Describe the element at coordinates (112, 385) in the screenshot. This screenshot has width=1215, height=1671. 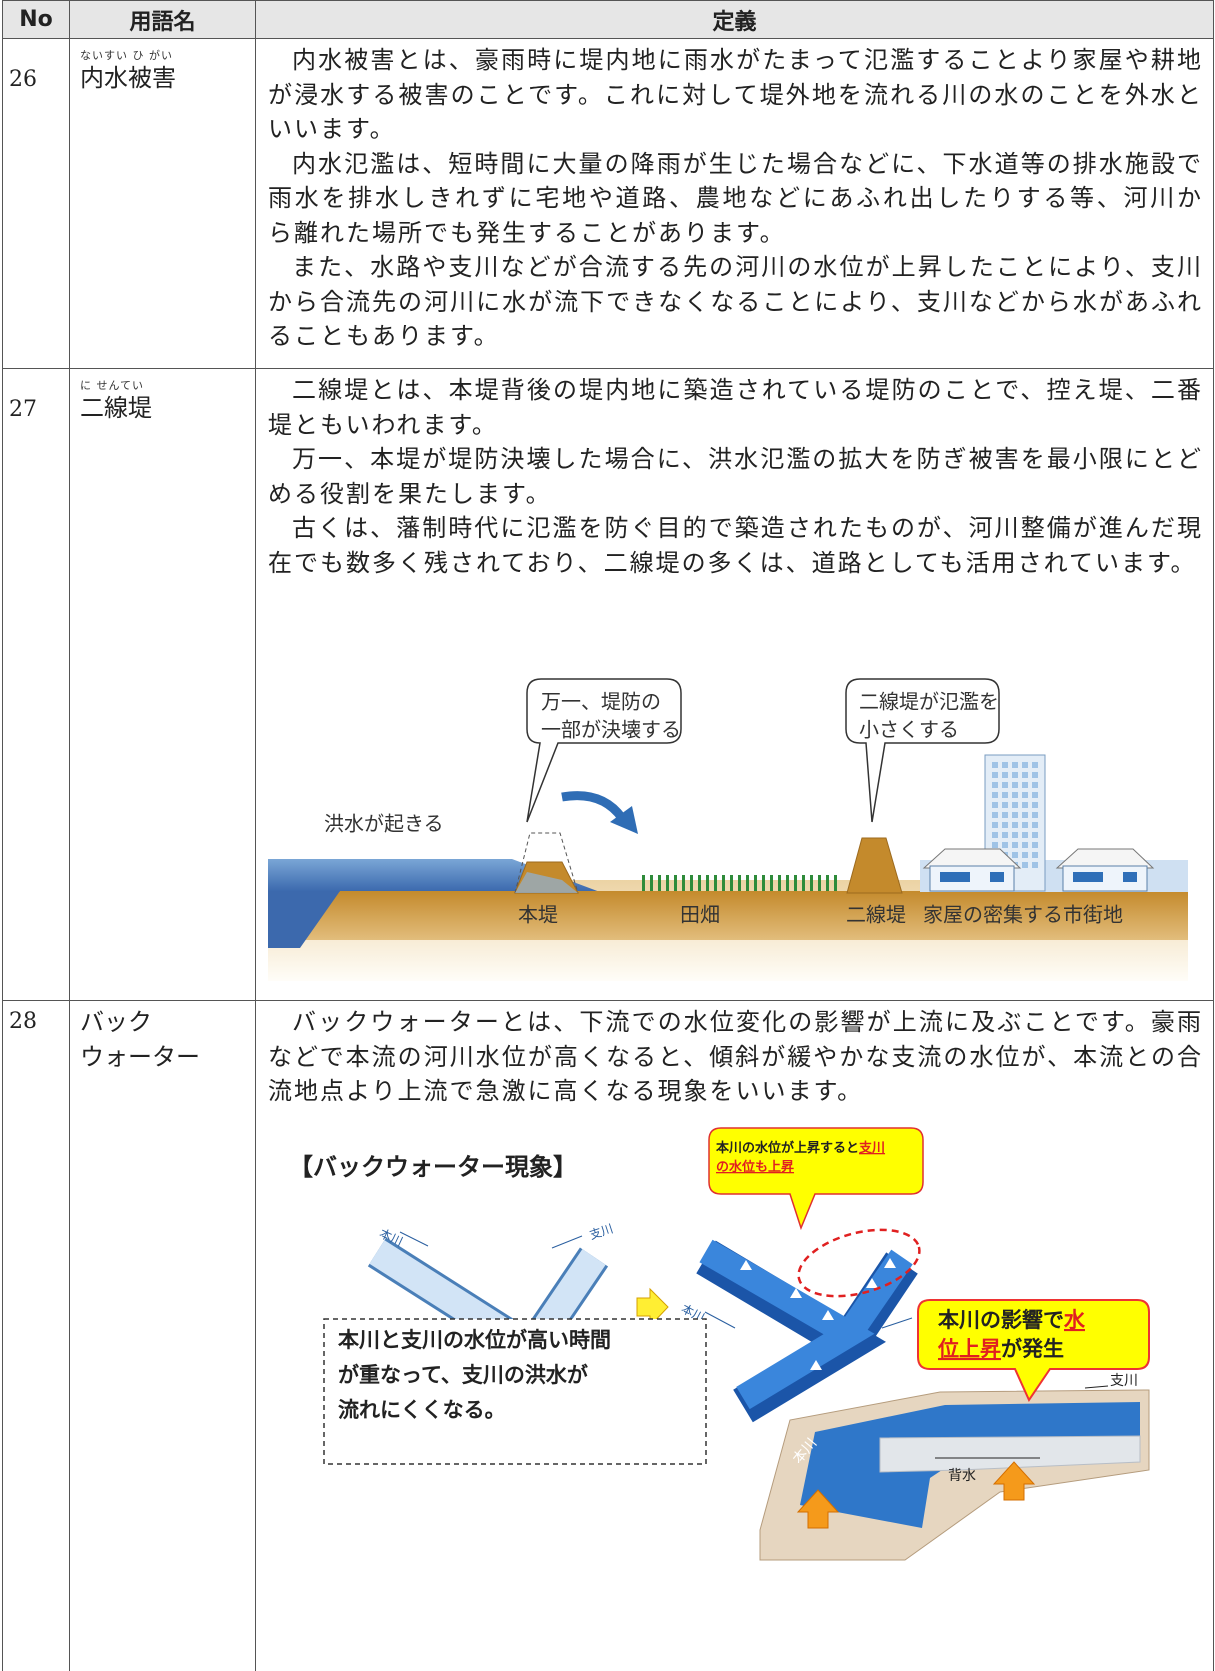
I see `term-reading: に せんてい` at that location.